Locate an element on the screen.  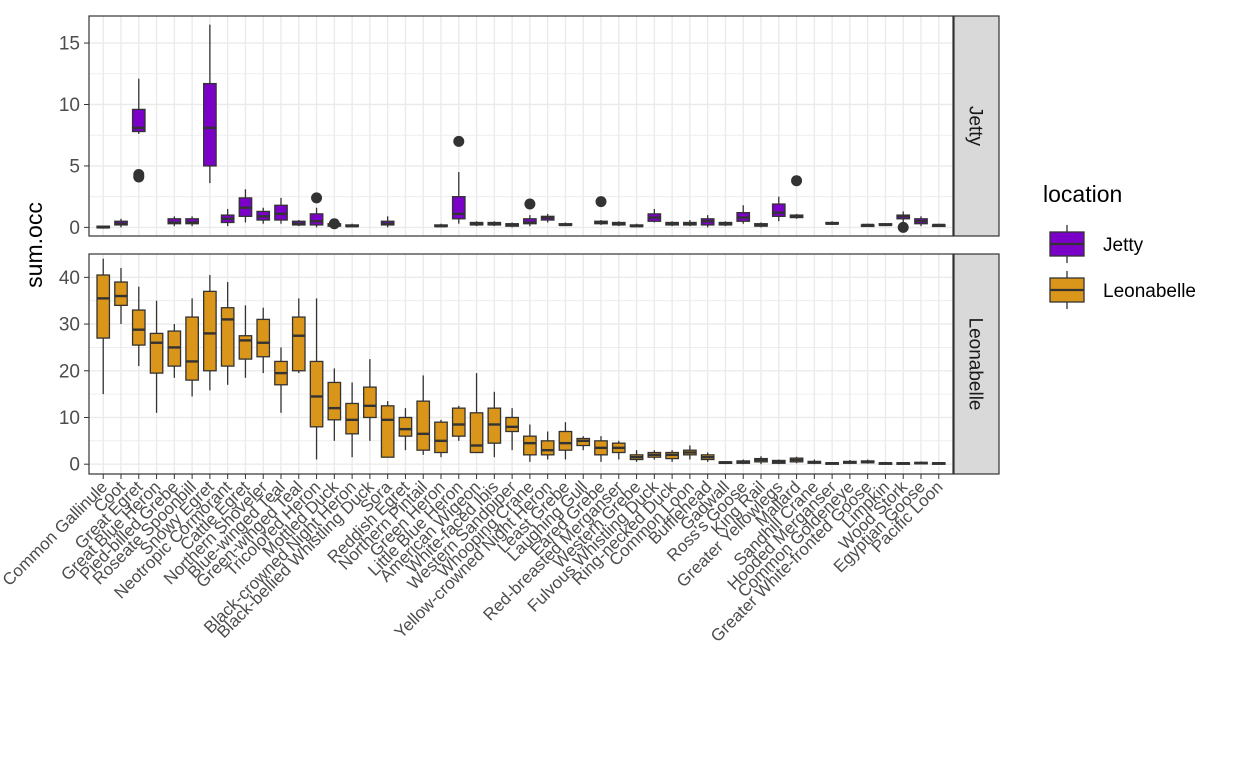
y-tick-label: 5 is located at coordinates (74, 166).